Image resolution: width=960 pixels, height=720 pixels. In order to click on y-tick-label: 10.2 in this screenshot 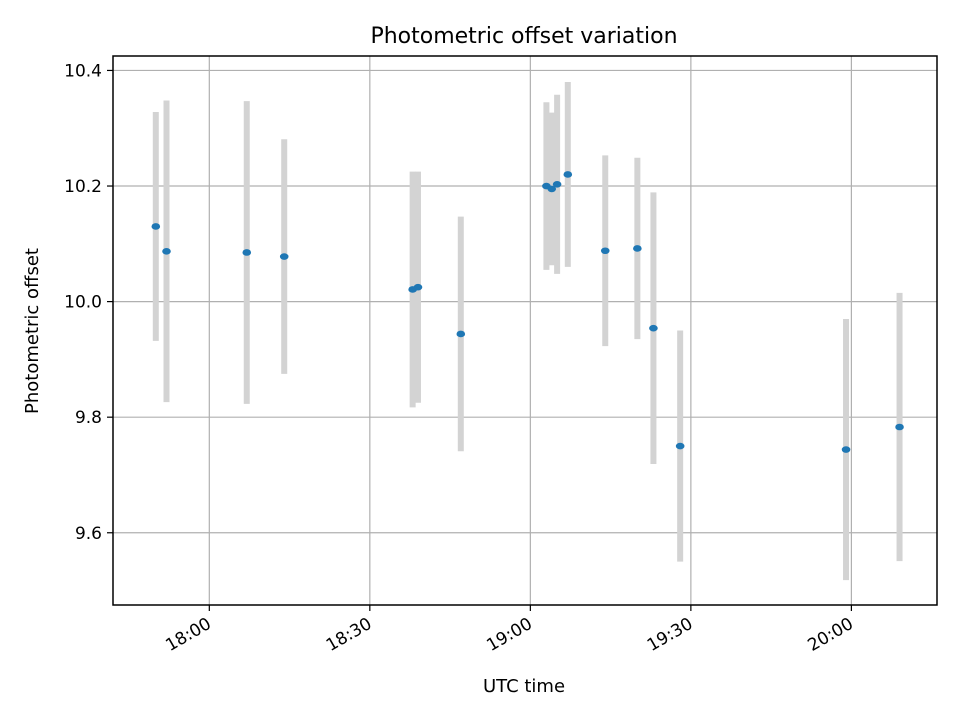, I will do `click(83, 187)`.